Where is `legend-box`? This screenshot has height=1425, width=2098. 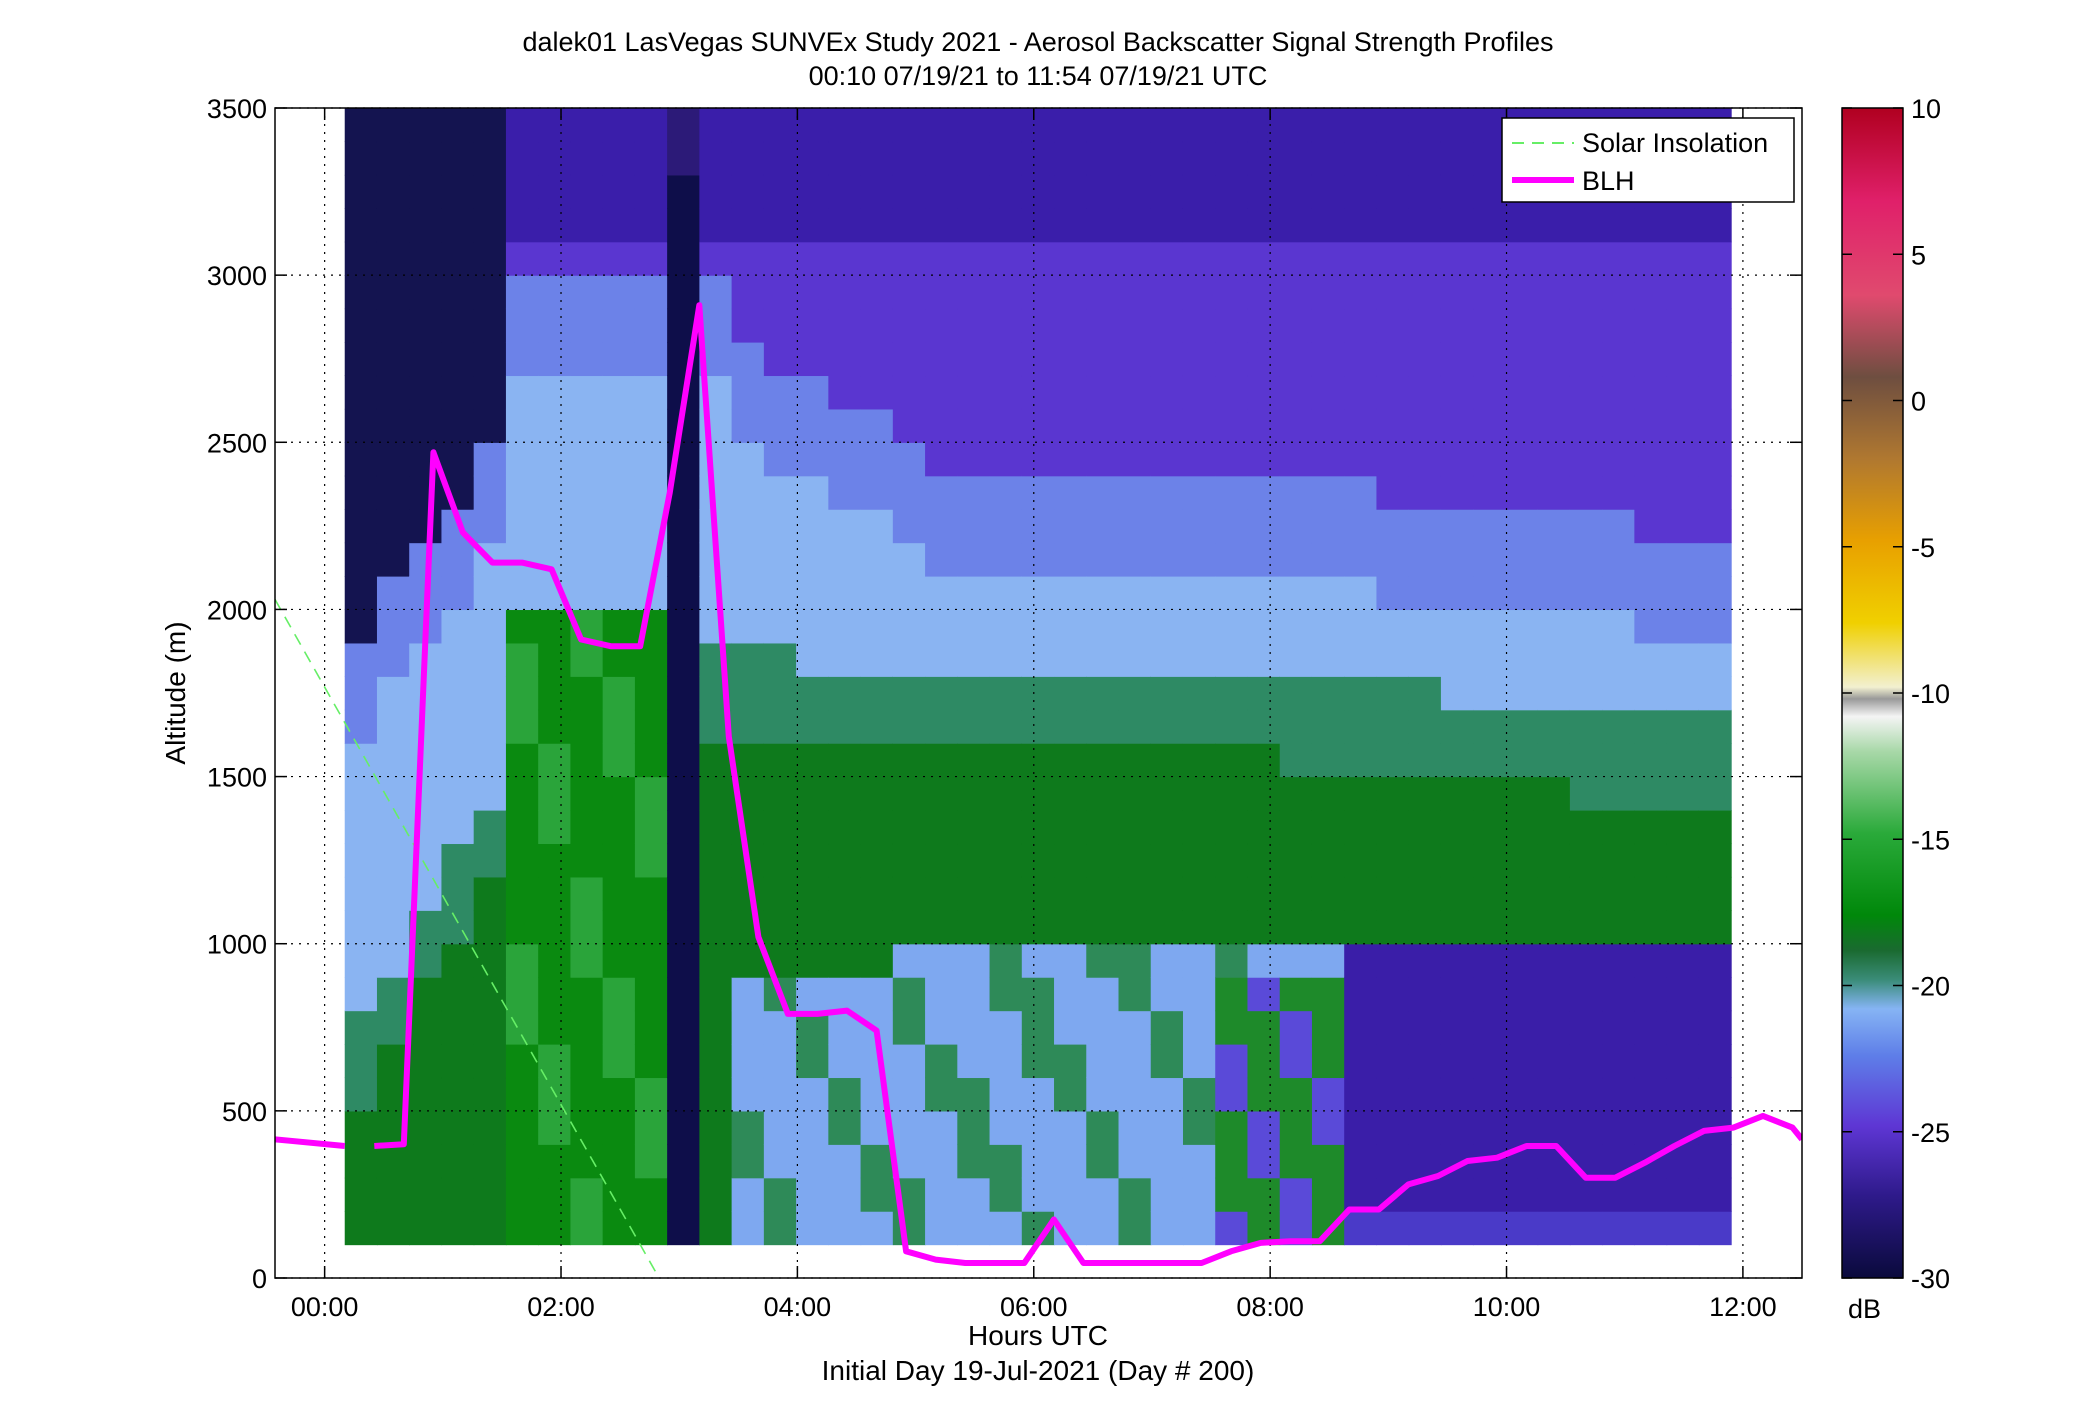
legend-box is located at coordinates (1648, 160).